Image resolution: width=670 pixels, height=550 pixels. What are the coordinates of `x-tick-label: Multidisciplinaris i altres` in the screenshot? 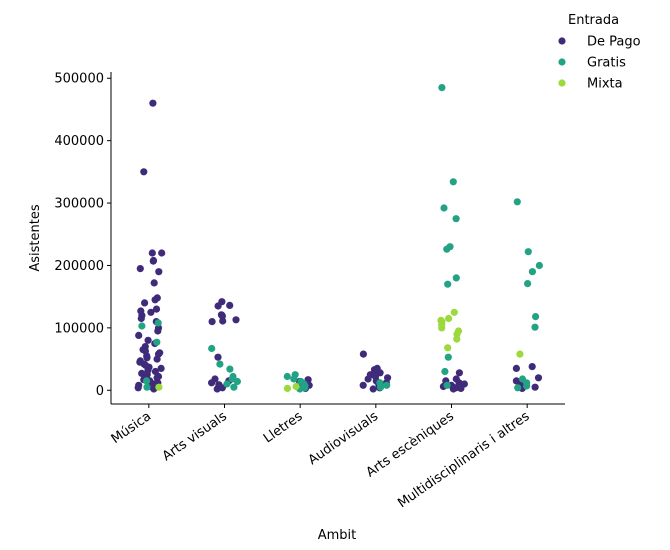 It's located at (463, 460).